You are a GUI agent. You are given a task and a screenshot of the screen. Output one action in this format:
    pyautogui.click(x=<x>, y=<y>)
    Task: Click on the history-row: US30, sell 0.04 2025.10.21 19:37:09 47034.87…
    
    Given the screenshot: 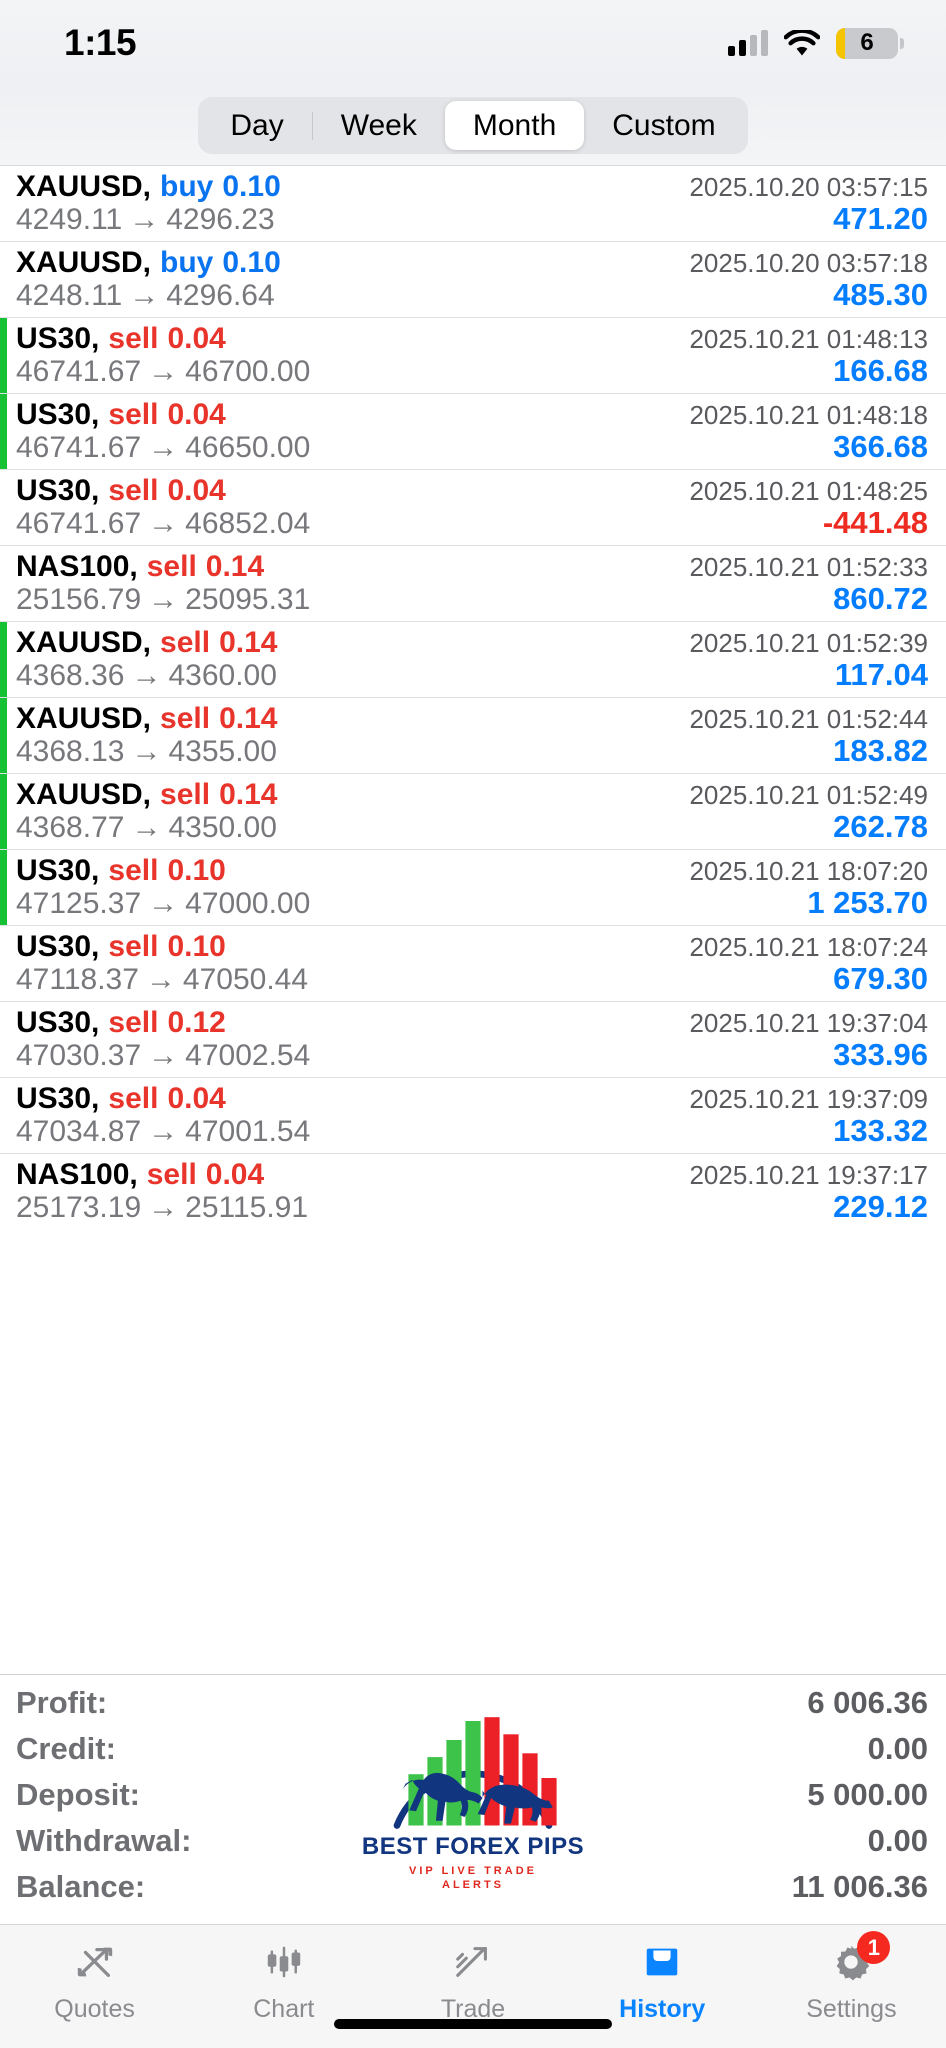 What is the action you would take?
    pyautogui.click(x=473, y=1115)
    